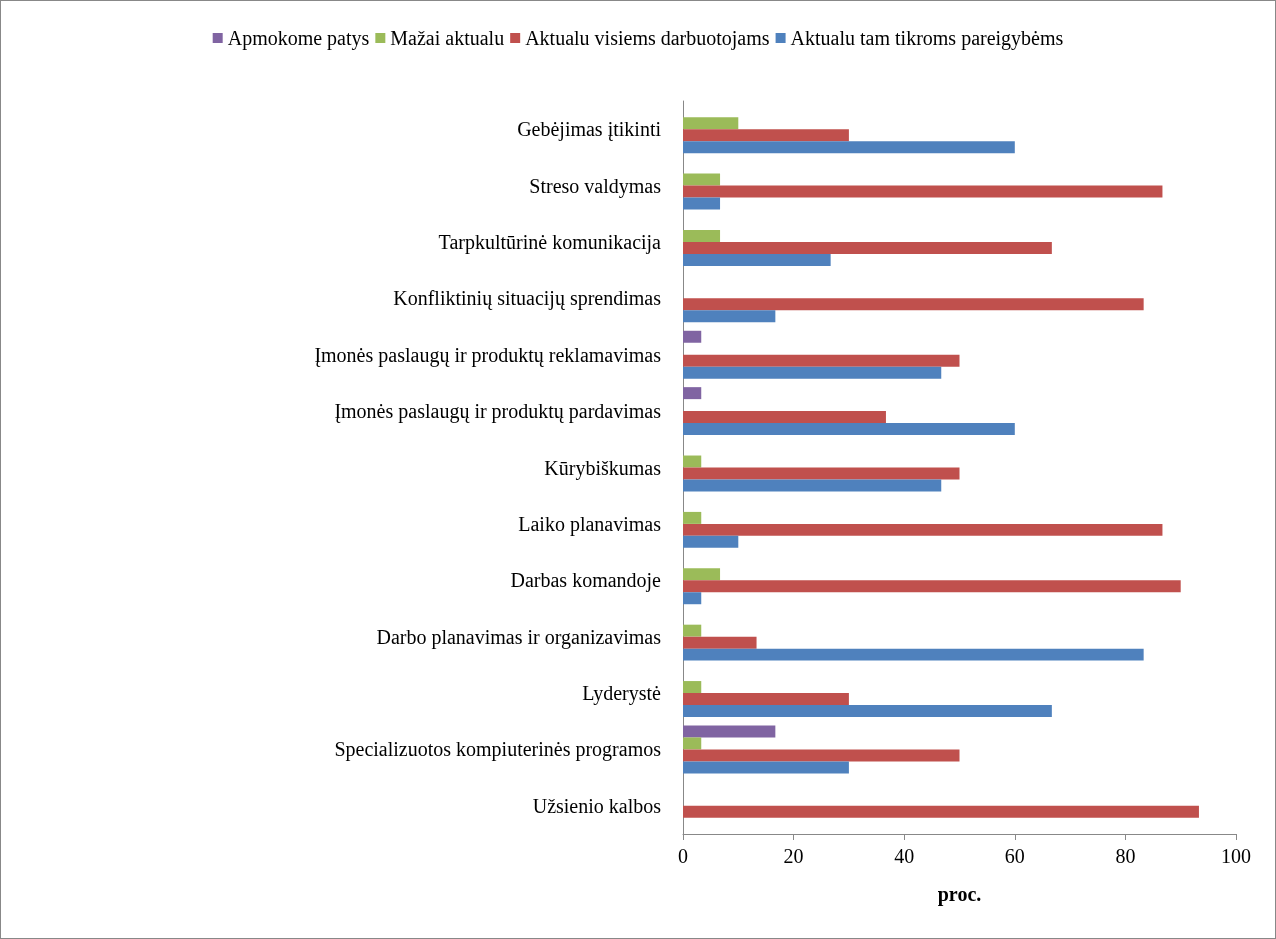 The height and width of the screenshot is (939, 1276). I want to click on y-tick-label: Tarpkultūrinė komunikacija, so click(550, 242).